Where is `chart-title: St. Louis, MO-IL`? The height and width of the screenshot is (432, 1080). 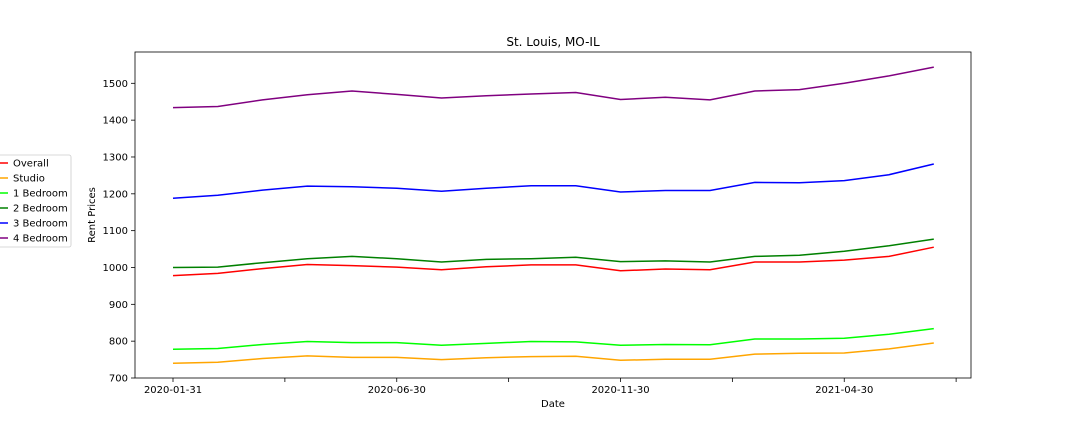
chart-title: St. Louis, MO-IL is located at coordinates (553, 42).